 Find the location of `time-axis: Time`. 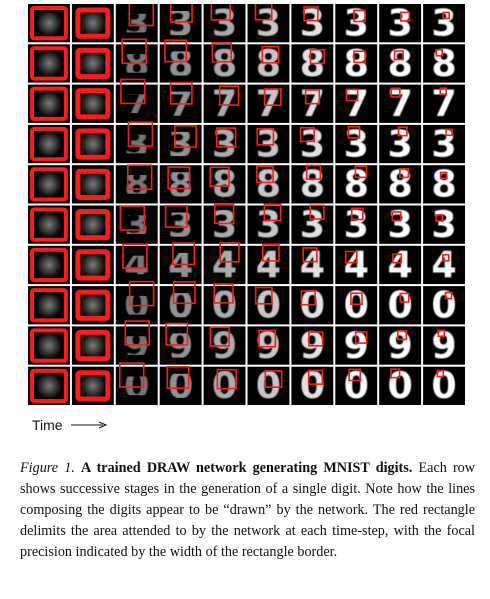

time-axis: Time is located at coordinates (69, 425).